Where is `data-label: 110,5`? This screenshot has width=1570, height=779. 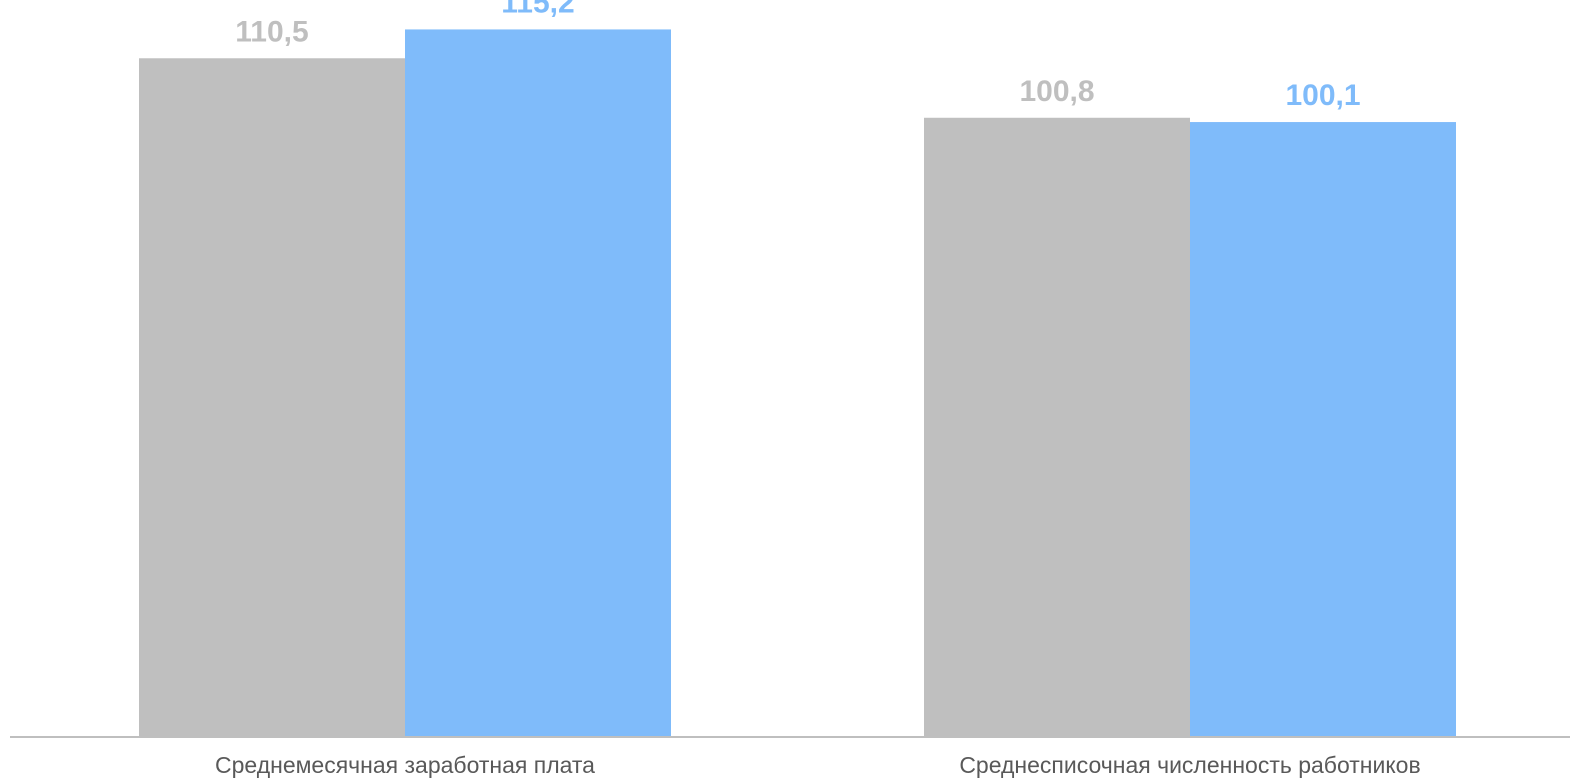
data-label: 110,5 is located at coordinates (271, 31).